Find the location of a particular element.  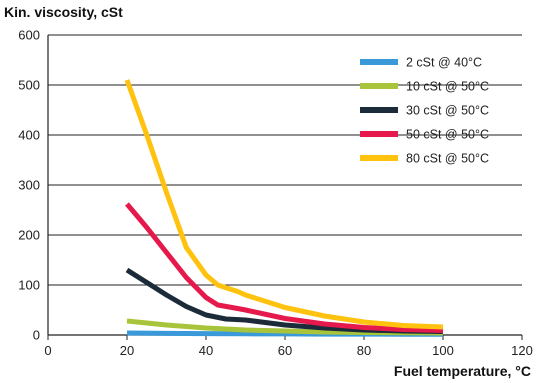

legend-label-1: 2 cSt @ 40°C is located at coordinates (444, 63).